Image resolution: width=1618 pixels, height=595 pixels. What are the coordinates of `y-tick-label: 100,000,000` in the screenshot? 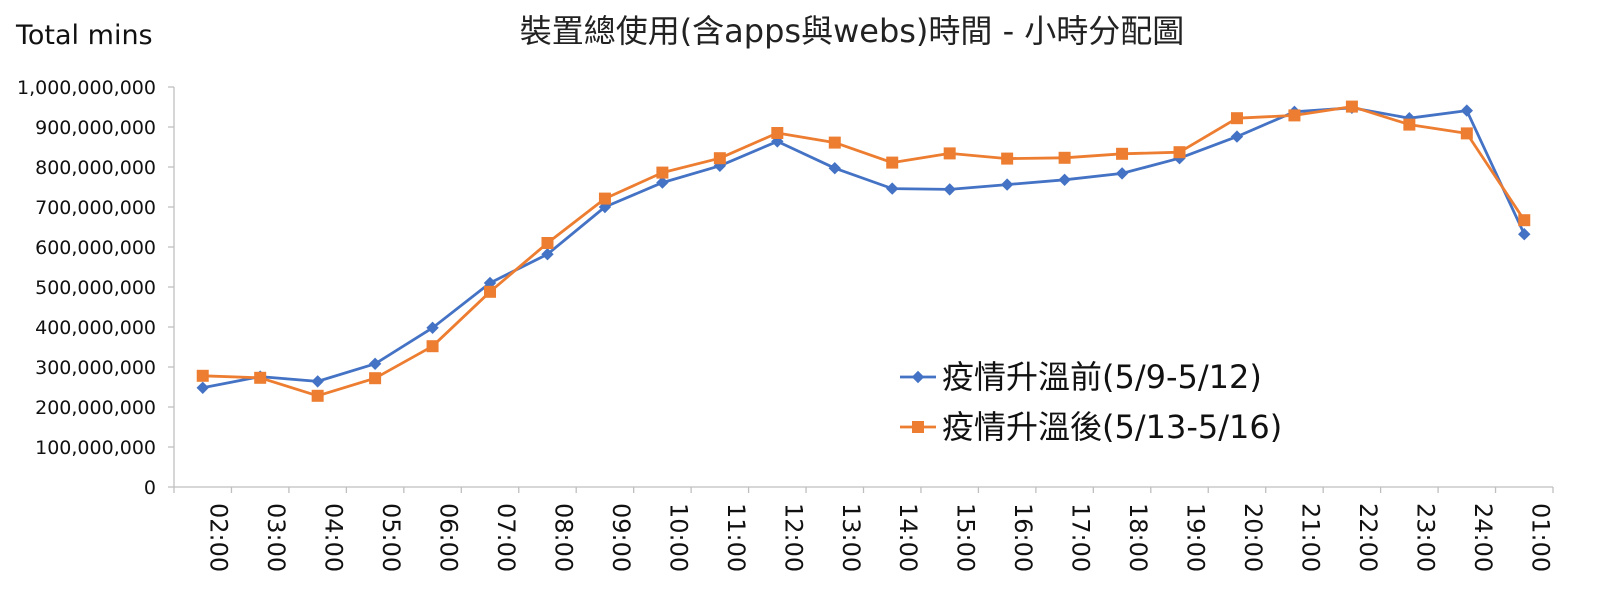 It's located at (95, 448).